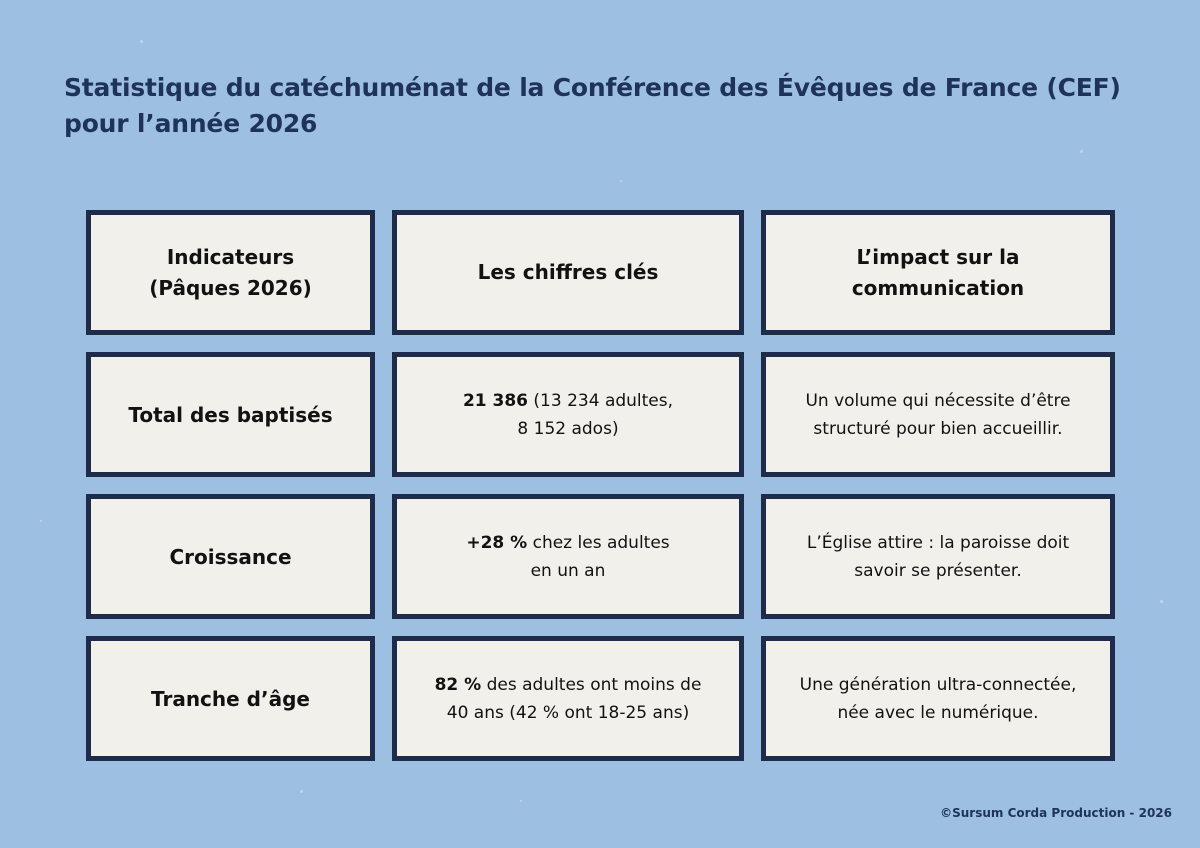 This screenshot has width=1200, height=848. Describe the element at coordinates (458, 684) in the screenshot. I see `figure-highlight: 82 %` at that location.